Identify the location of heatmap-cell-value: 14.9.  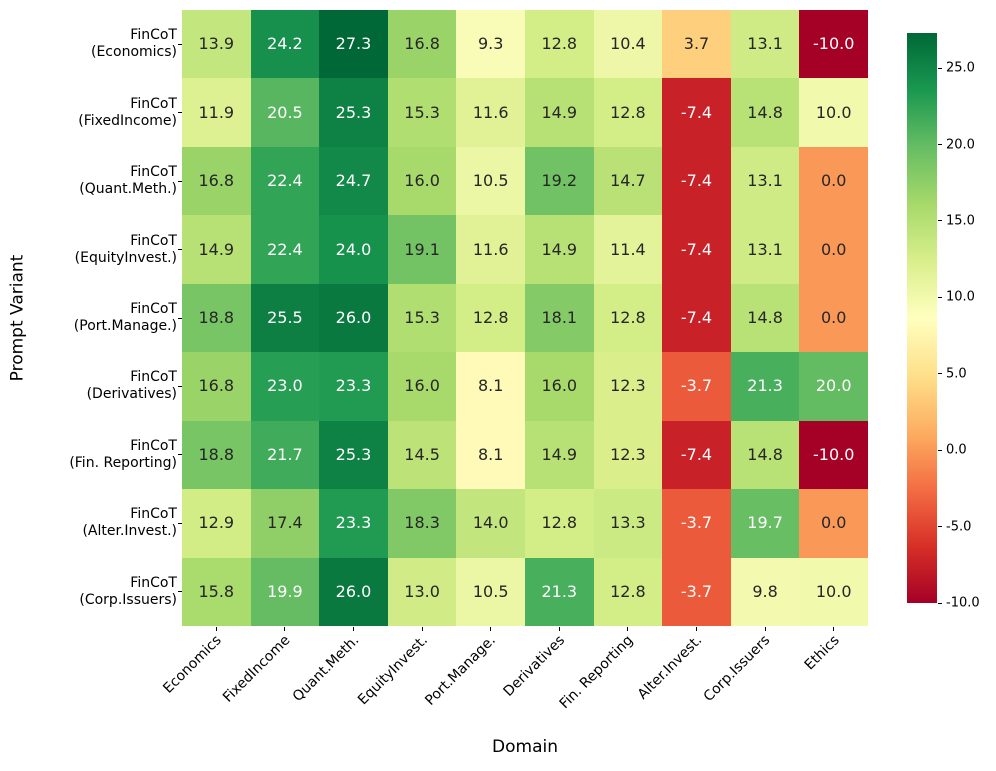
(559, 112).